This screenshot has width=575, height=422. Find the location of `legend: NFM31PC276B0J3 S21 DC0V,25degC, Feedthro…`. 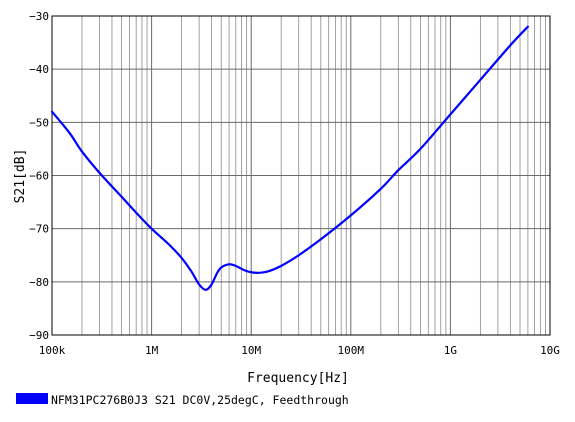

legend: NFM31PC276B0J3 S21 DC0V,25degC, Feedthro… is located at coordinates (182, 400).